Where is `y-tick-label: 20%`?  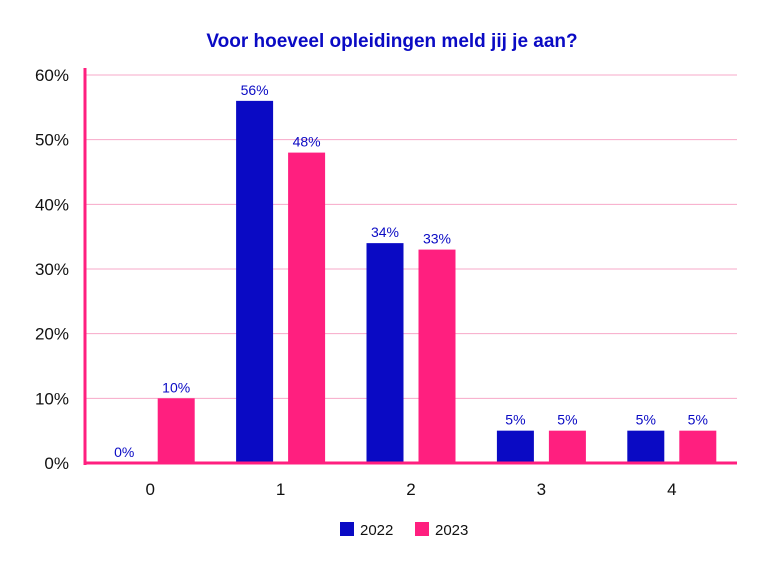 y-tick-label: 20% is located at coordinates (52, 334).